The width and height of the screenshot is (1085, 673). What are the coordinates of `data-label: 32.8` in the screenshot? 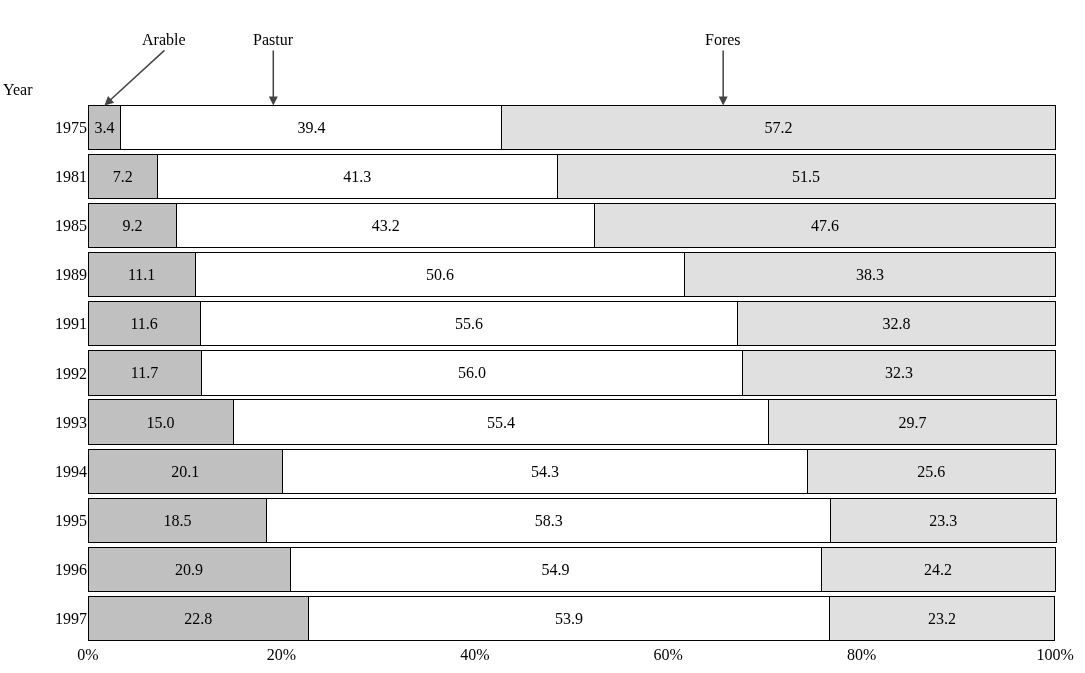 It's located at (896, 324).